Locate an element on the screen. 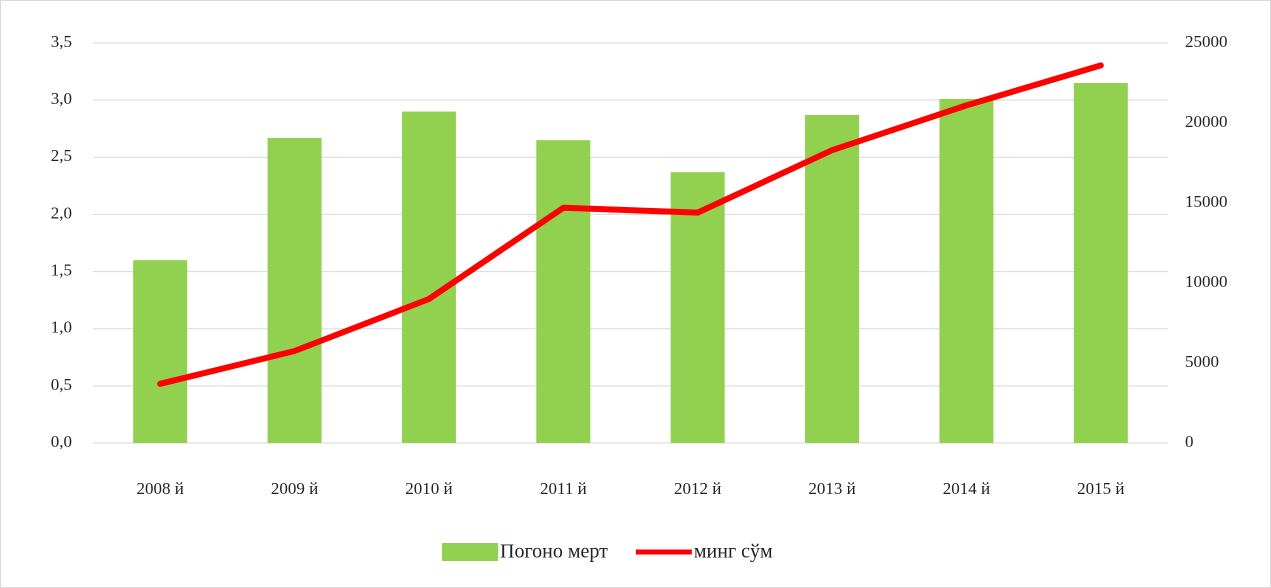 The image size is (1271, 588). legend-label: Погоно мерт is located at coordinates (554, 552).